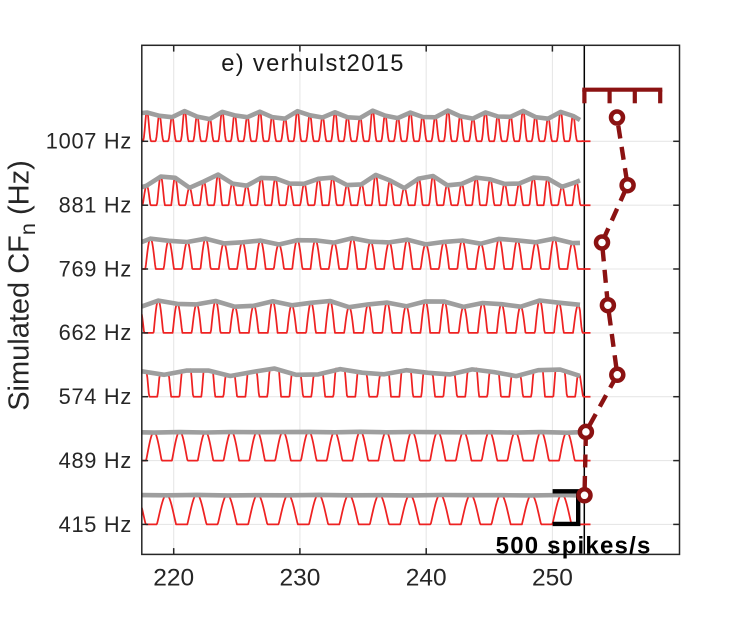  Describe the element at coordinates (574, 545) in the screenshot. I see `svg-text: 500 spikes/s` at that location.